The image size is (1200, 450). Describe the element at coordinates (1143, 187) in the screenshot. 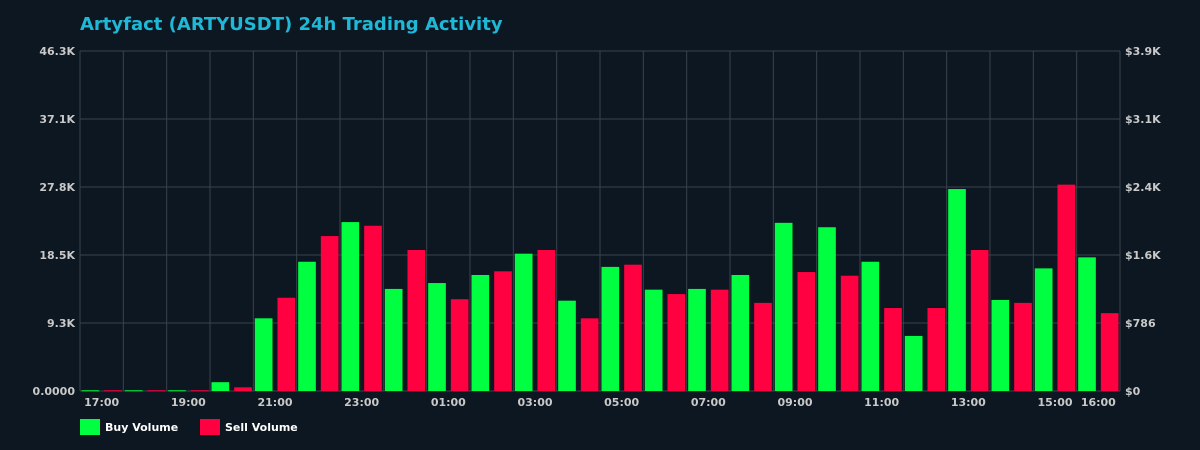

I see `y-tick-label-right: $2.4K` at that location.